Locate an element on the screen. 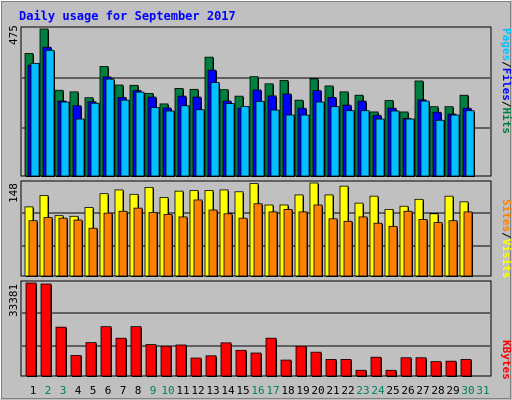 The height and width of the screenshot is (400, 512). chart-title: Daily usage for September 2017 is located at coordinates (127, 16).